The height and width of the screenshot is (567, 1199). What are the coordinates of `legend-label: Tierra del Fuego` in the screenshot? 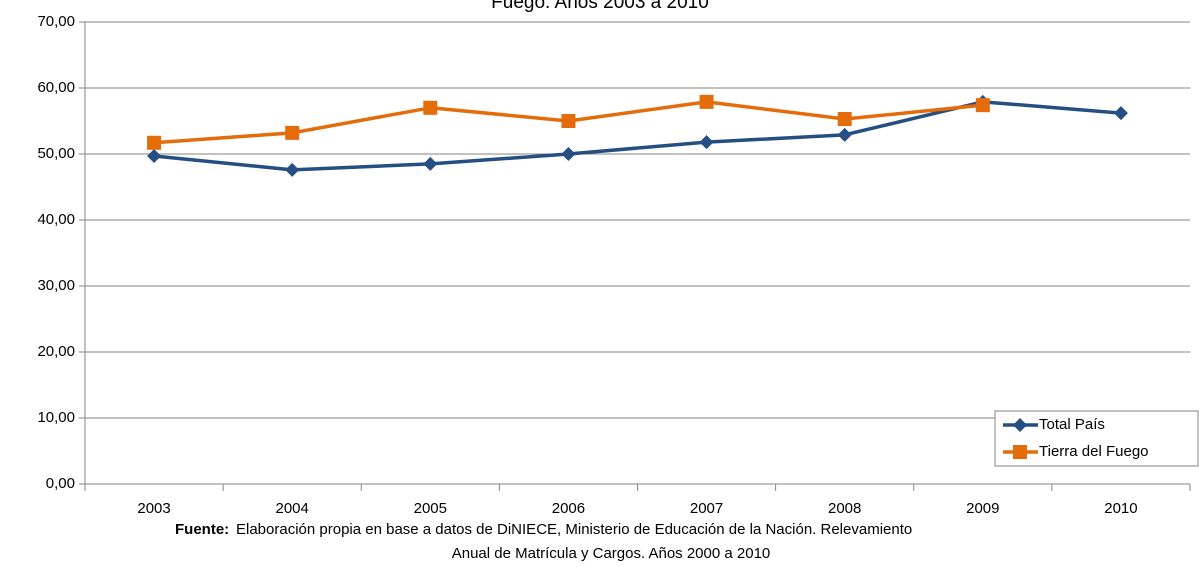 It's located at (1094, 451).